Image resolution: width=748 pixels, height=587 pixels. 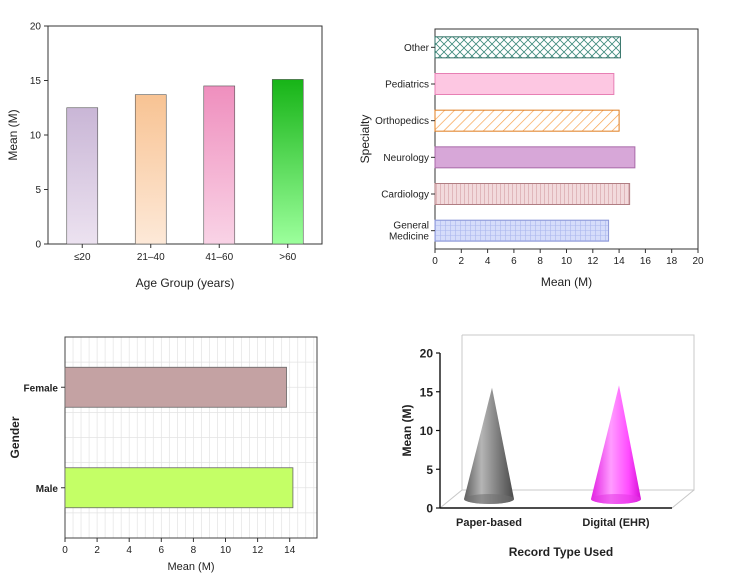 What do you see at coordinates (219, 257) in the screenshot?
I see `x-tick-label: 41–60` at bounding box center [219, 257].